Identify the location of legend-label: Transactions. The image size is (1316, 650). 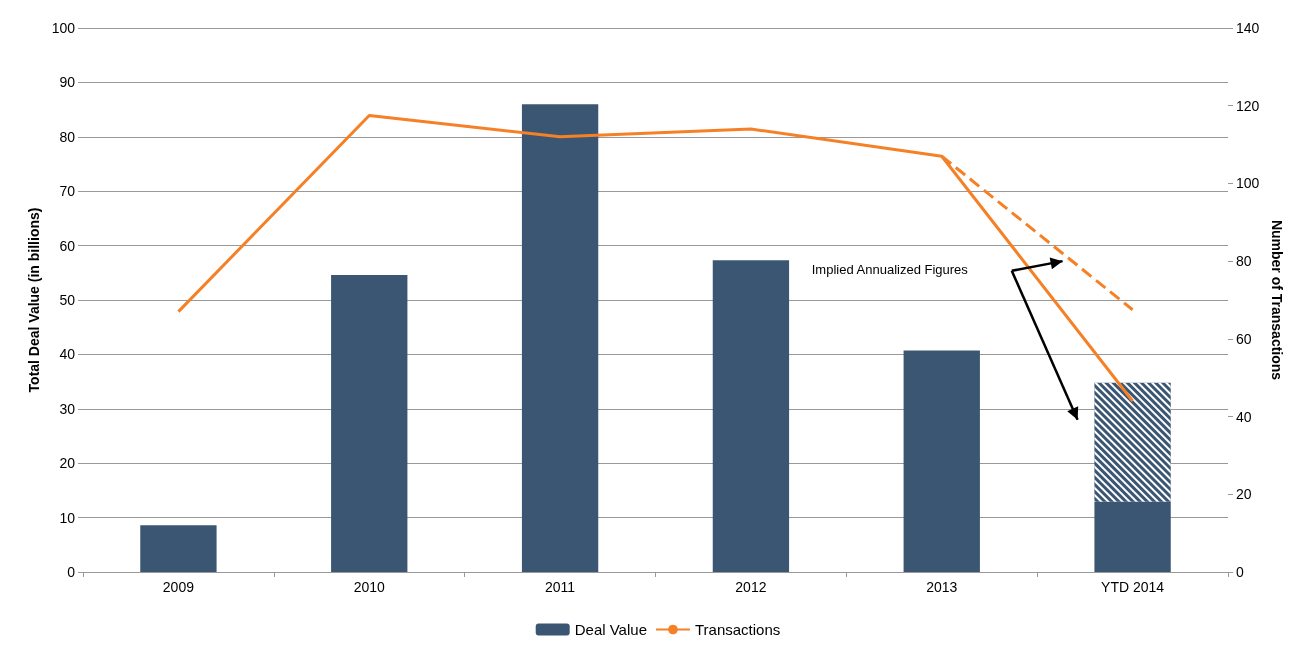
(737, 629).